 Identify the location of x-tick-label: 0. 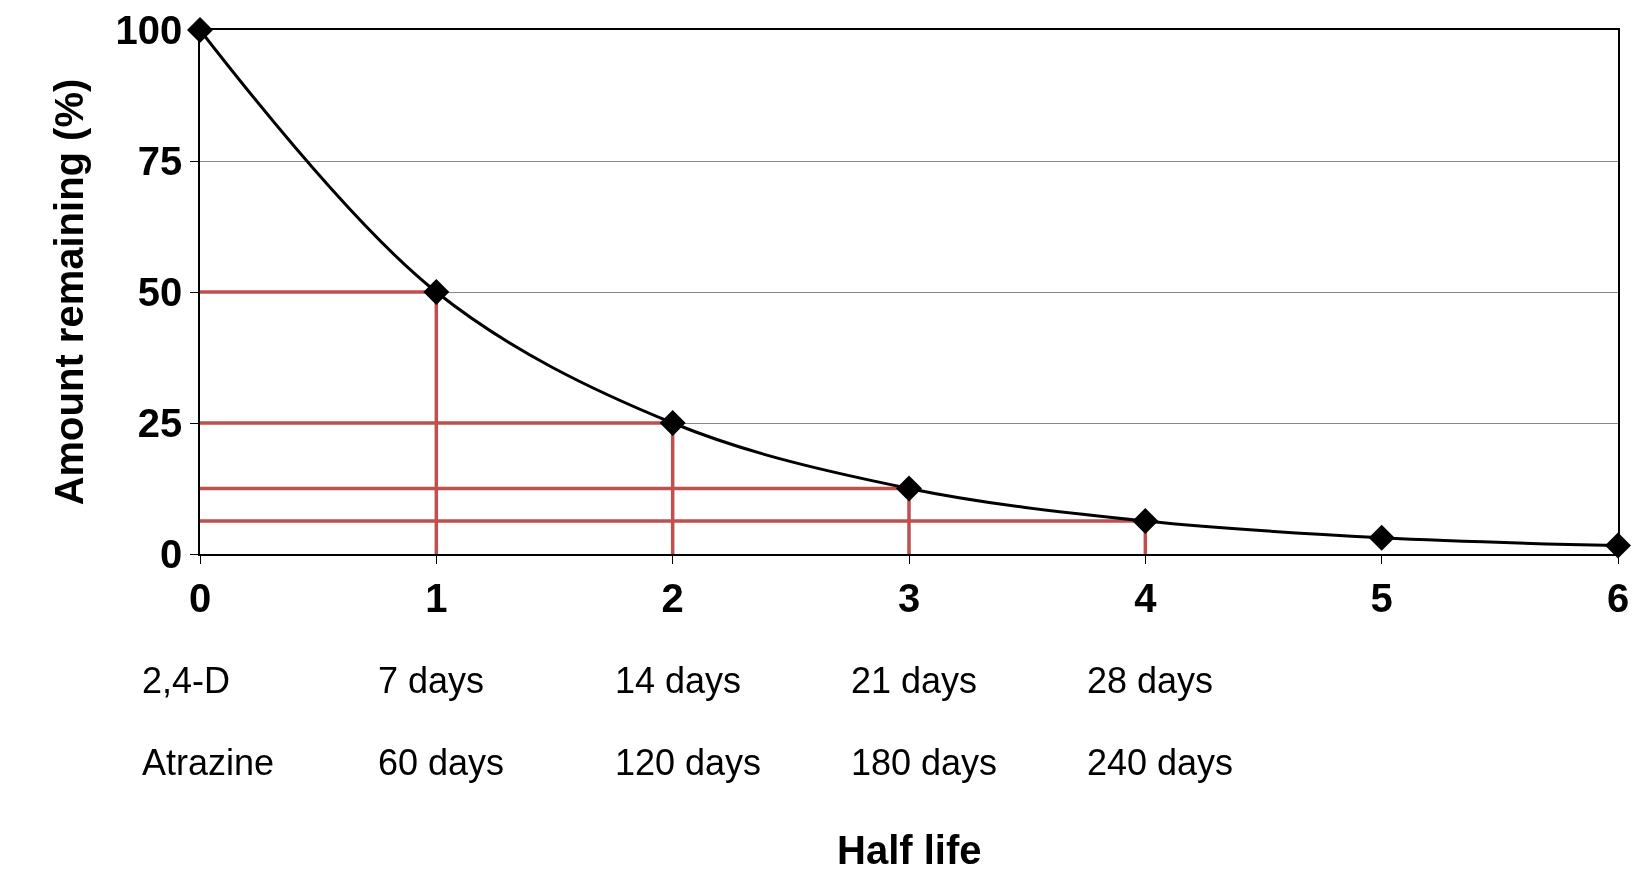
(200, 597).